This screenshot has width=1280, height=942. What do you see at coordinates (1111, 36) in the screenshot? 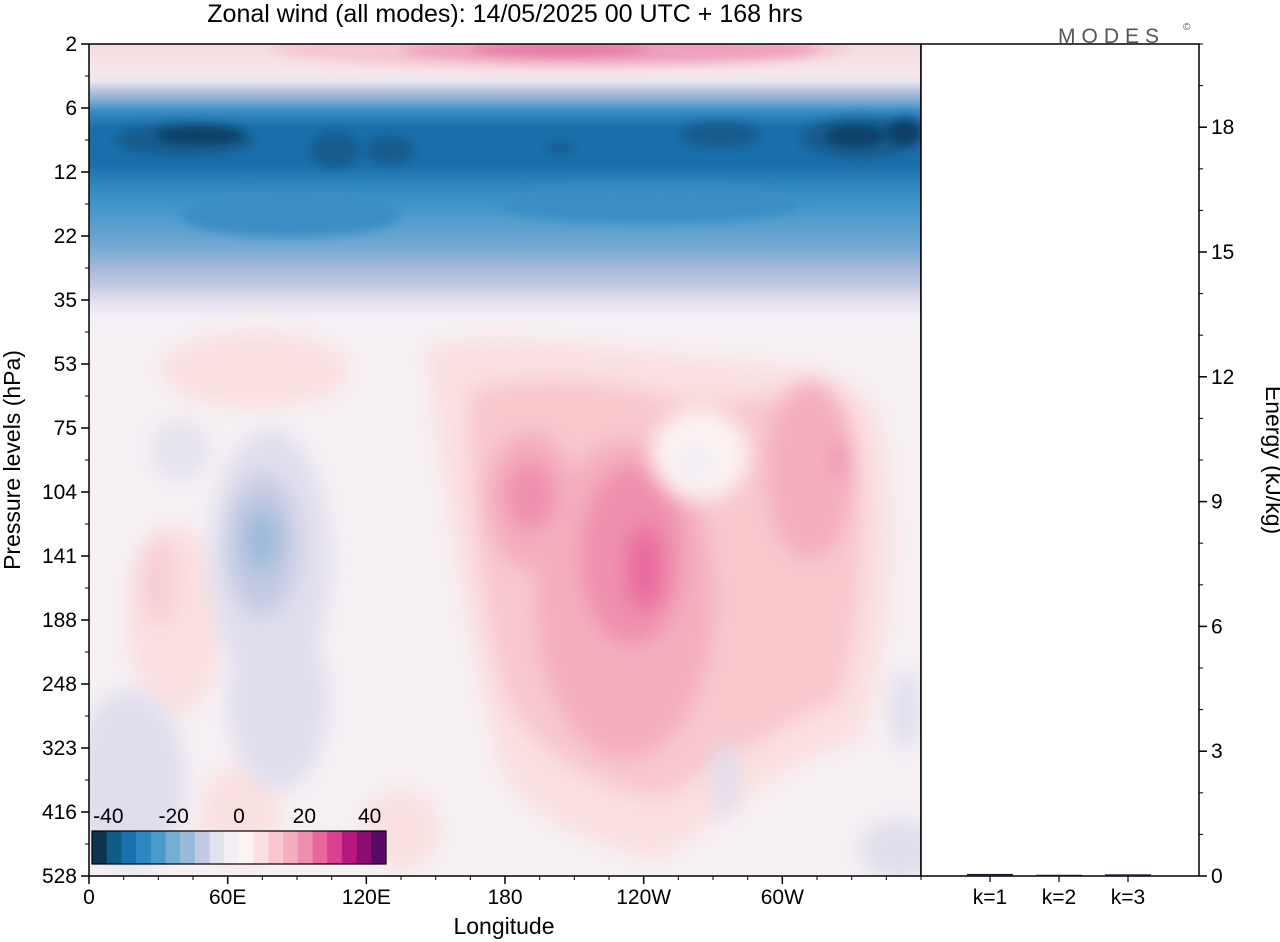
I see `modes-logo-text: MODES` at bounding box center [1111, 36].